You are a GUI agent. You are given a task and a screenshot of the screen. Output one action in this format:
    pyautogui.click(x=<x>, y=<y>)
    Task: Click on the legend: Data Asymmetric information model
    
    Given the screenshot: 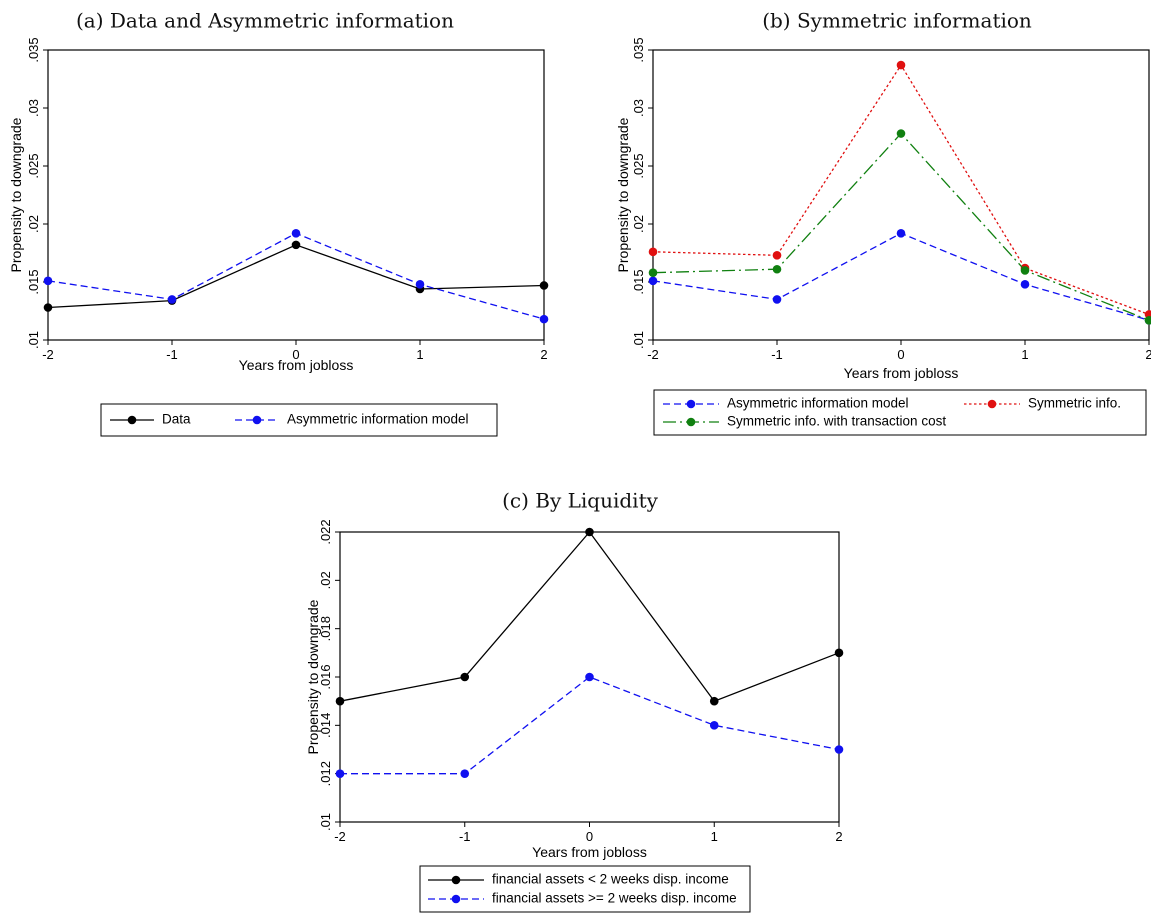 What is the action you would take?
    pyautogui.click(x=299, y=420)
    